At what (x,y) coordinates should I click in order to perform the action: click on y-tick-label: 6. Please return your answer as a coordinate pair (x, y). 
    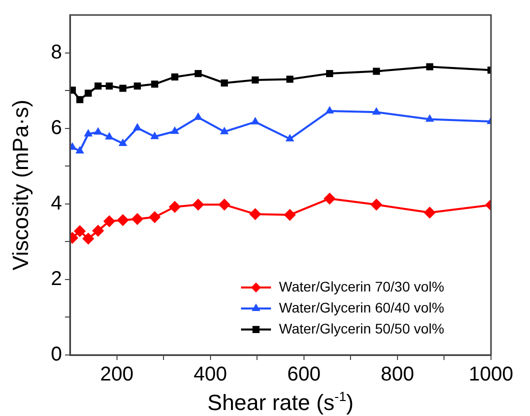
    Looking at the image, I should click on (56, 127).